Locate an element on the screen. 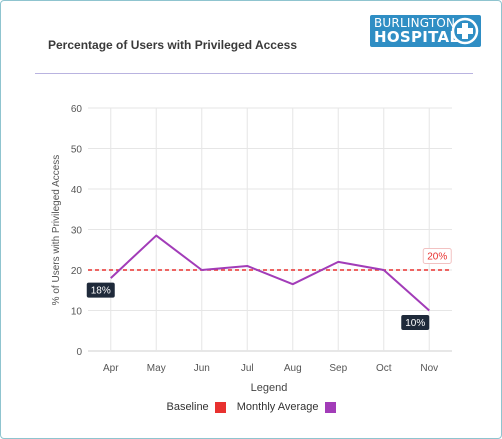 This screenshot has height=439, width=502. x-axis: Apr May Jun Jul Aug Sep Oct Nov is located at coordinates (270, 368).